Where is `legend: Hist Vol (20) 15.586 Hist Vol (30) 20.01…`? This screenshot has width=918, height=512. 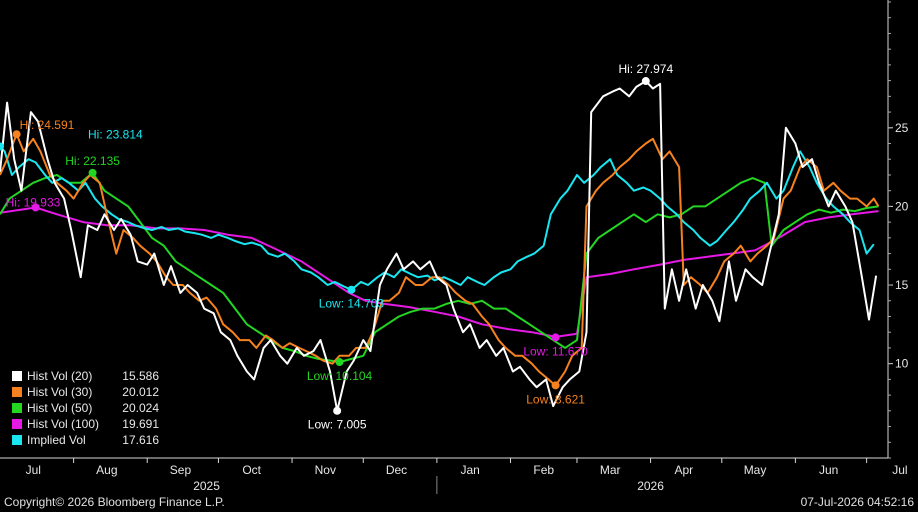
legend: Hist Vol (20) 15.586 Hist Vol (30) 20.01… is located at coordinates (84, 408).